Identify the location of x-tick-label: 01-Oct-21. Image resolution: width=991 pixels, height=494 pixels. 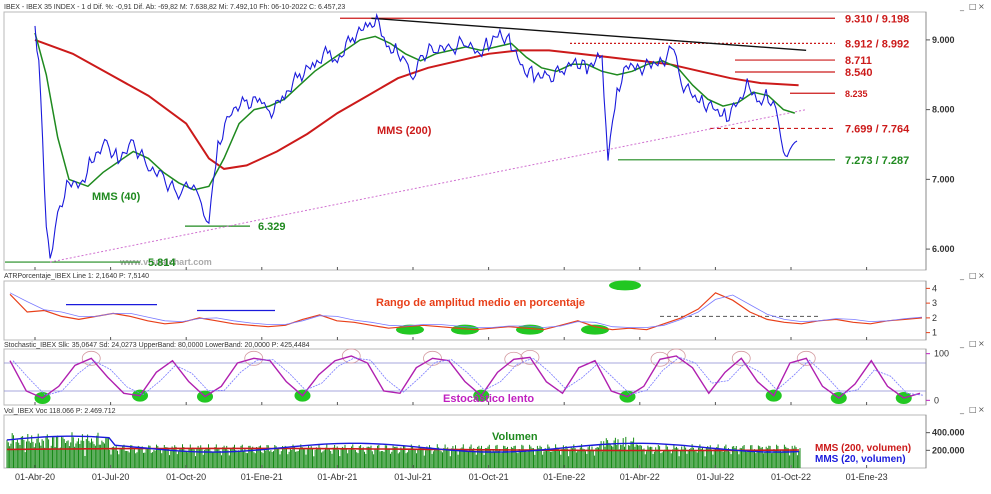
(489, 477).